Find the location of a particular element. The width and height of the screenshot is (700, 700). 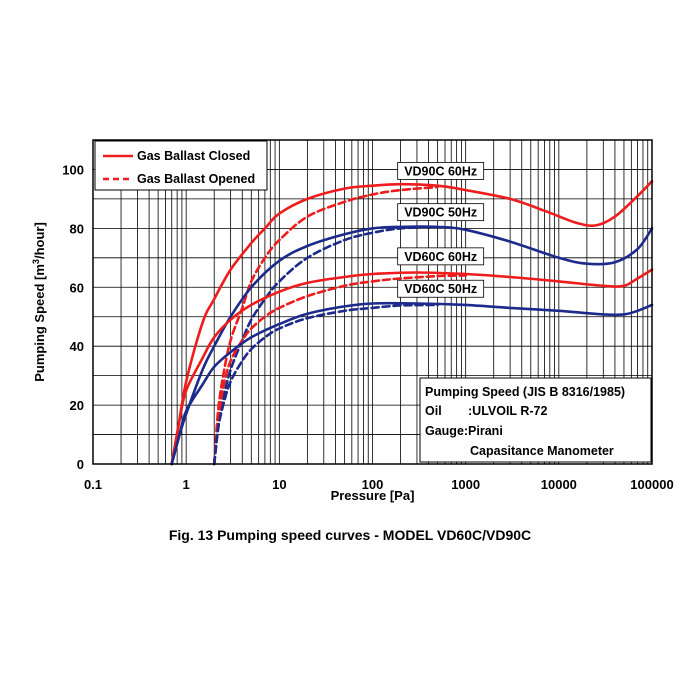

info-line-oil-value: :ULVOIL R-72 is located at coordinates (507, 411).